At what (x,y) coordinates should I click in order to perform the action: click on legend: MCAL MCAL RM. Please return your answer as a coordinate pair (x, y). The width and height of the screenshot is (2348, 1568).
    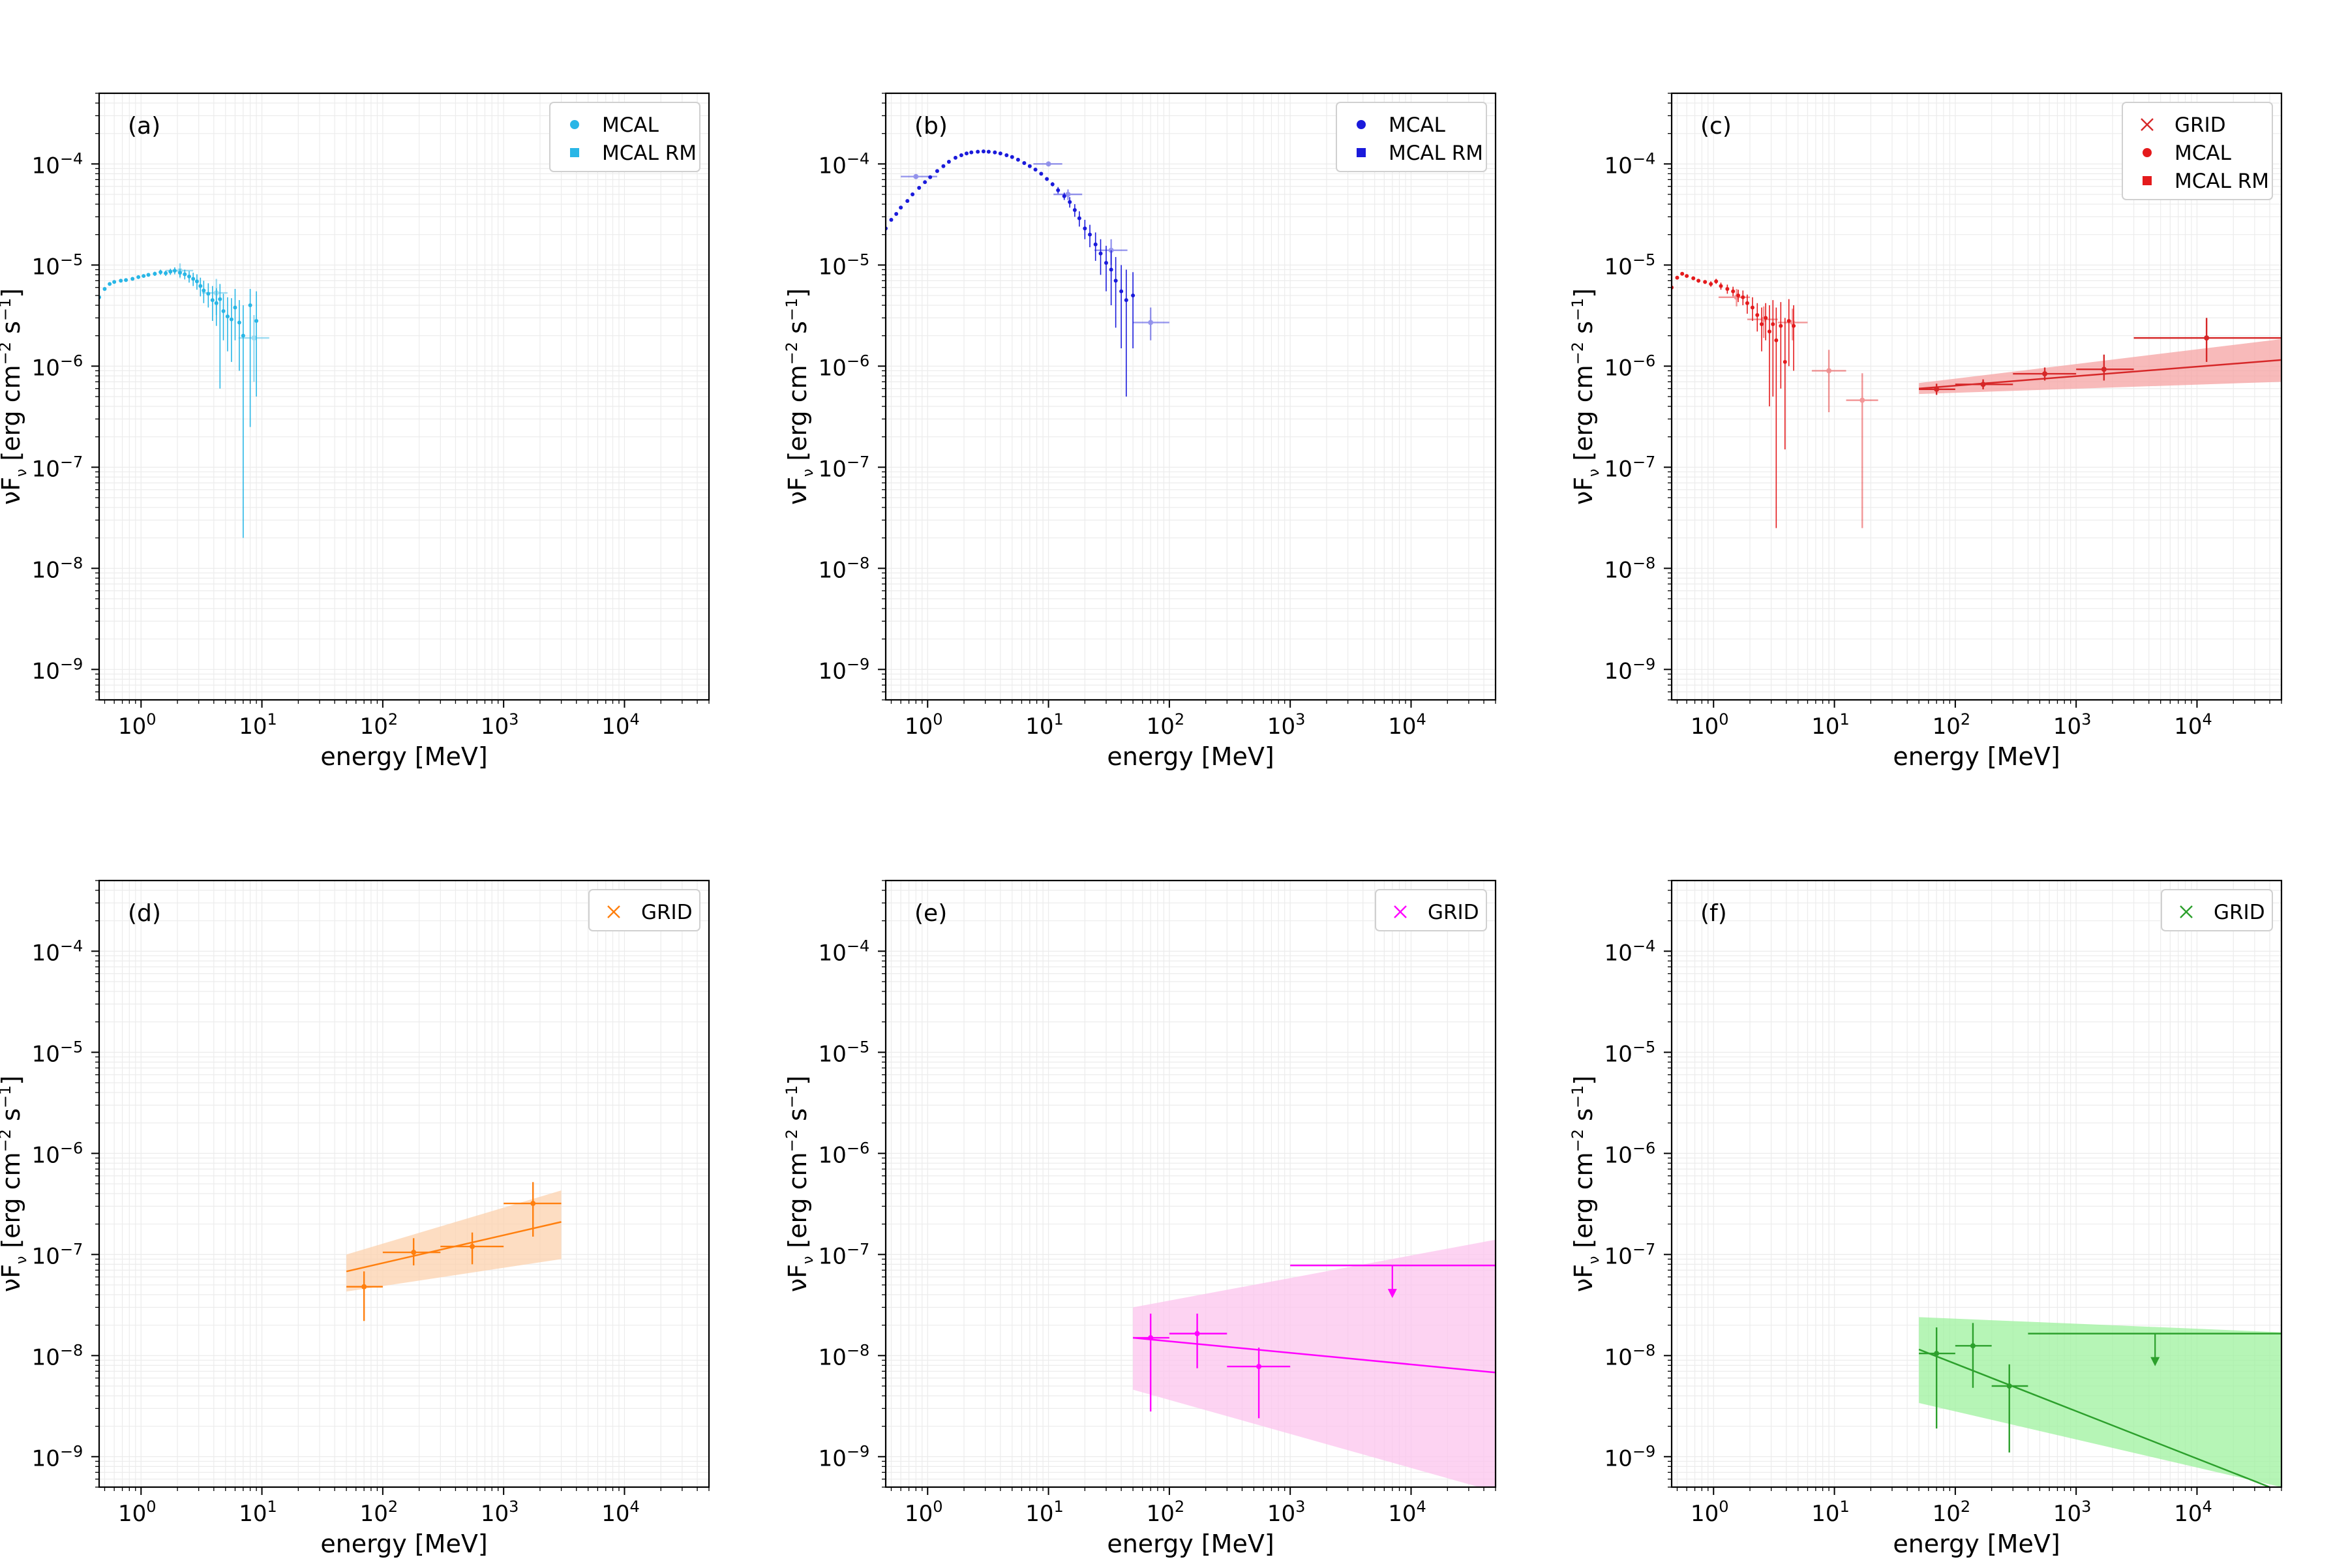
    Looking at the image, I should click on (1411, 137).